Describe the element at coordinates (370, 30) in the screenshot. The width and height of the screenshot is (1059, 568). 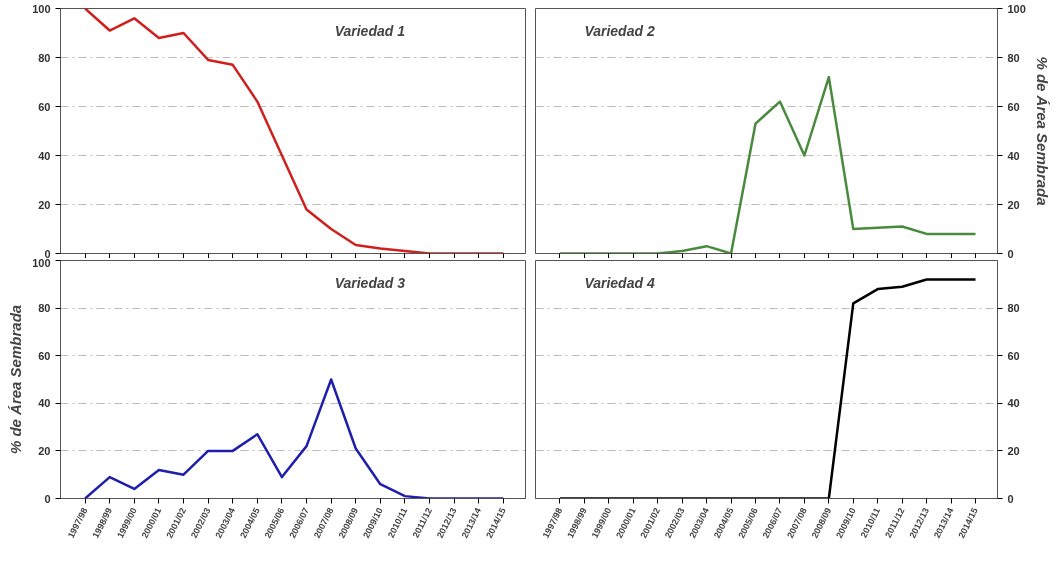
I see `text: Variedad 1` at that location.